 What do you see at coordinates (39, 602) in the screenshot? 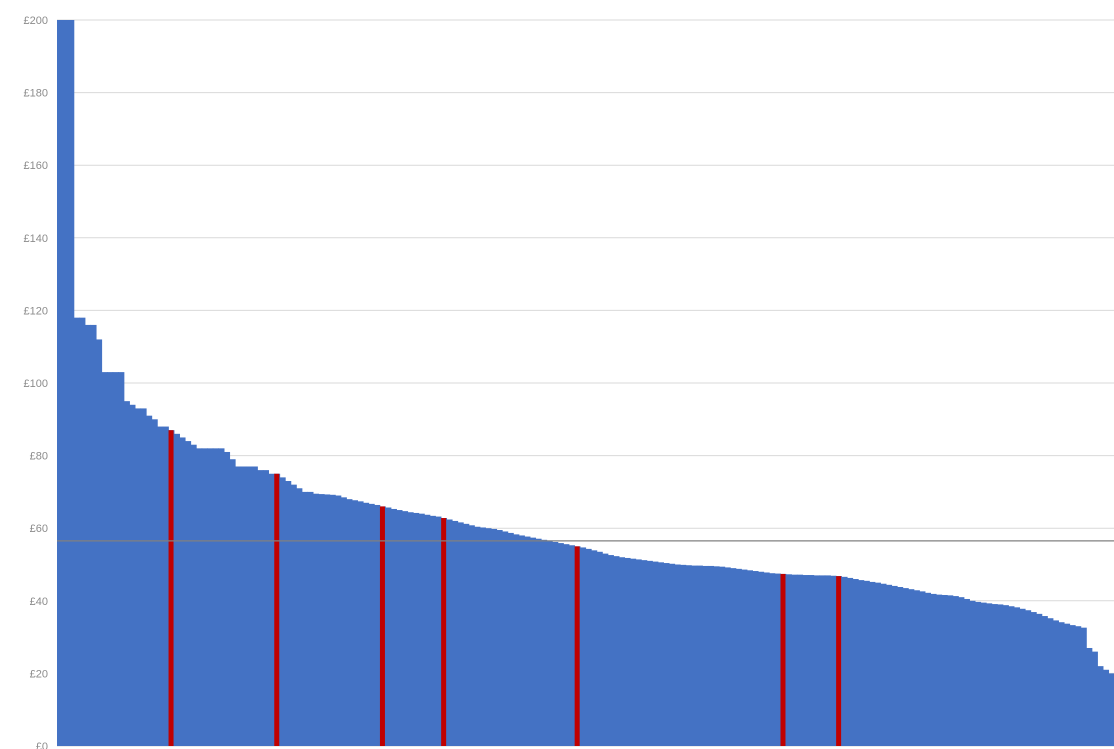
I see `y-tick-label: £40` at bounding box center [39, 602].